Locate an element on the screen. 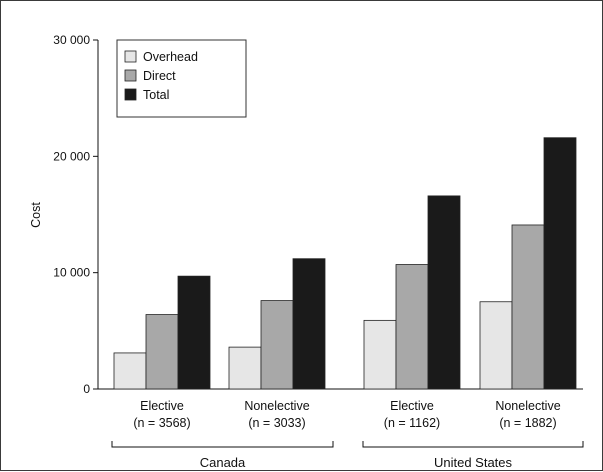 The image size is (603, 472). y-tick-label: 0 is located at coordinates (86, 389).